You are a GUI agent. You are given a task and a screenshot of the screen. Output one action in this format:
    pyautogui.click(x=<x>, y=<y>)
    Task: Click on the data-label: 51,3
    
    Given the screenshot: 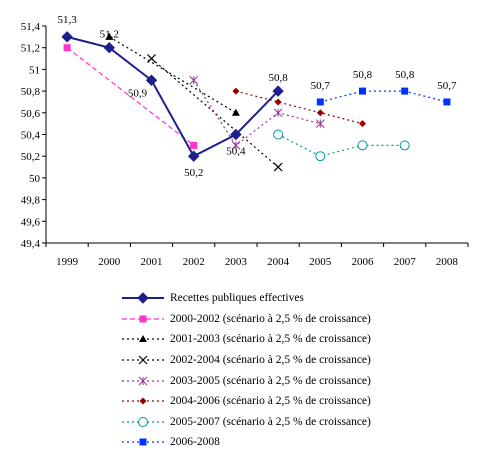 What is the action you would take?
    pyautogui.click(x=67, y=20)
    